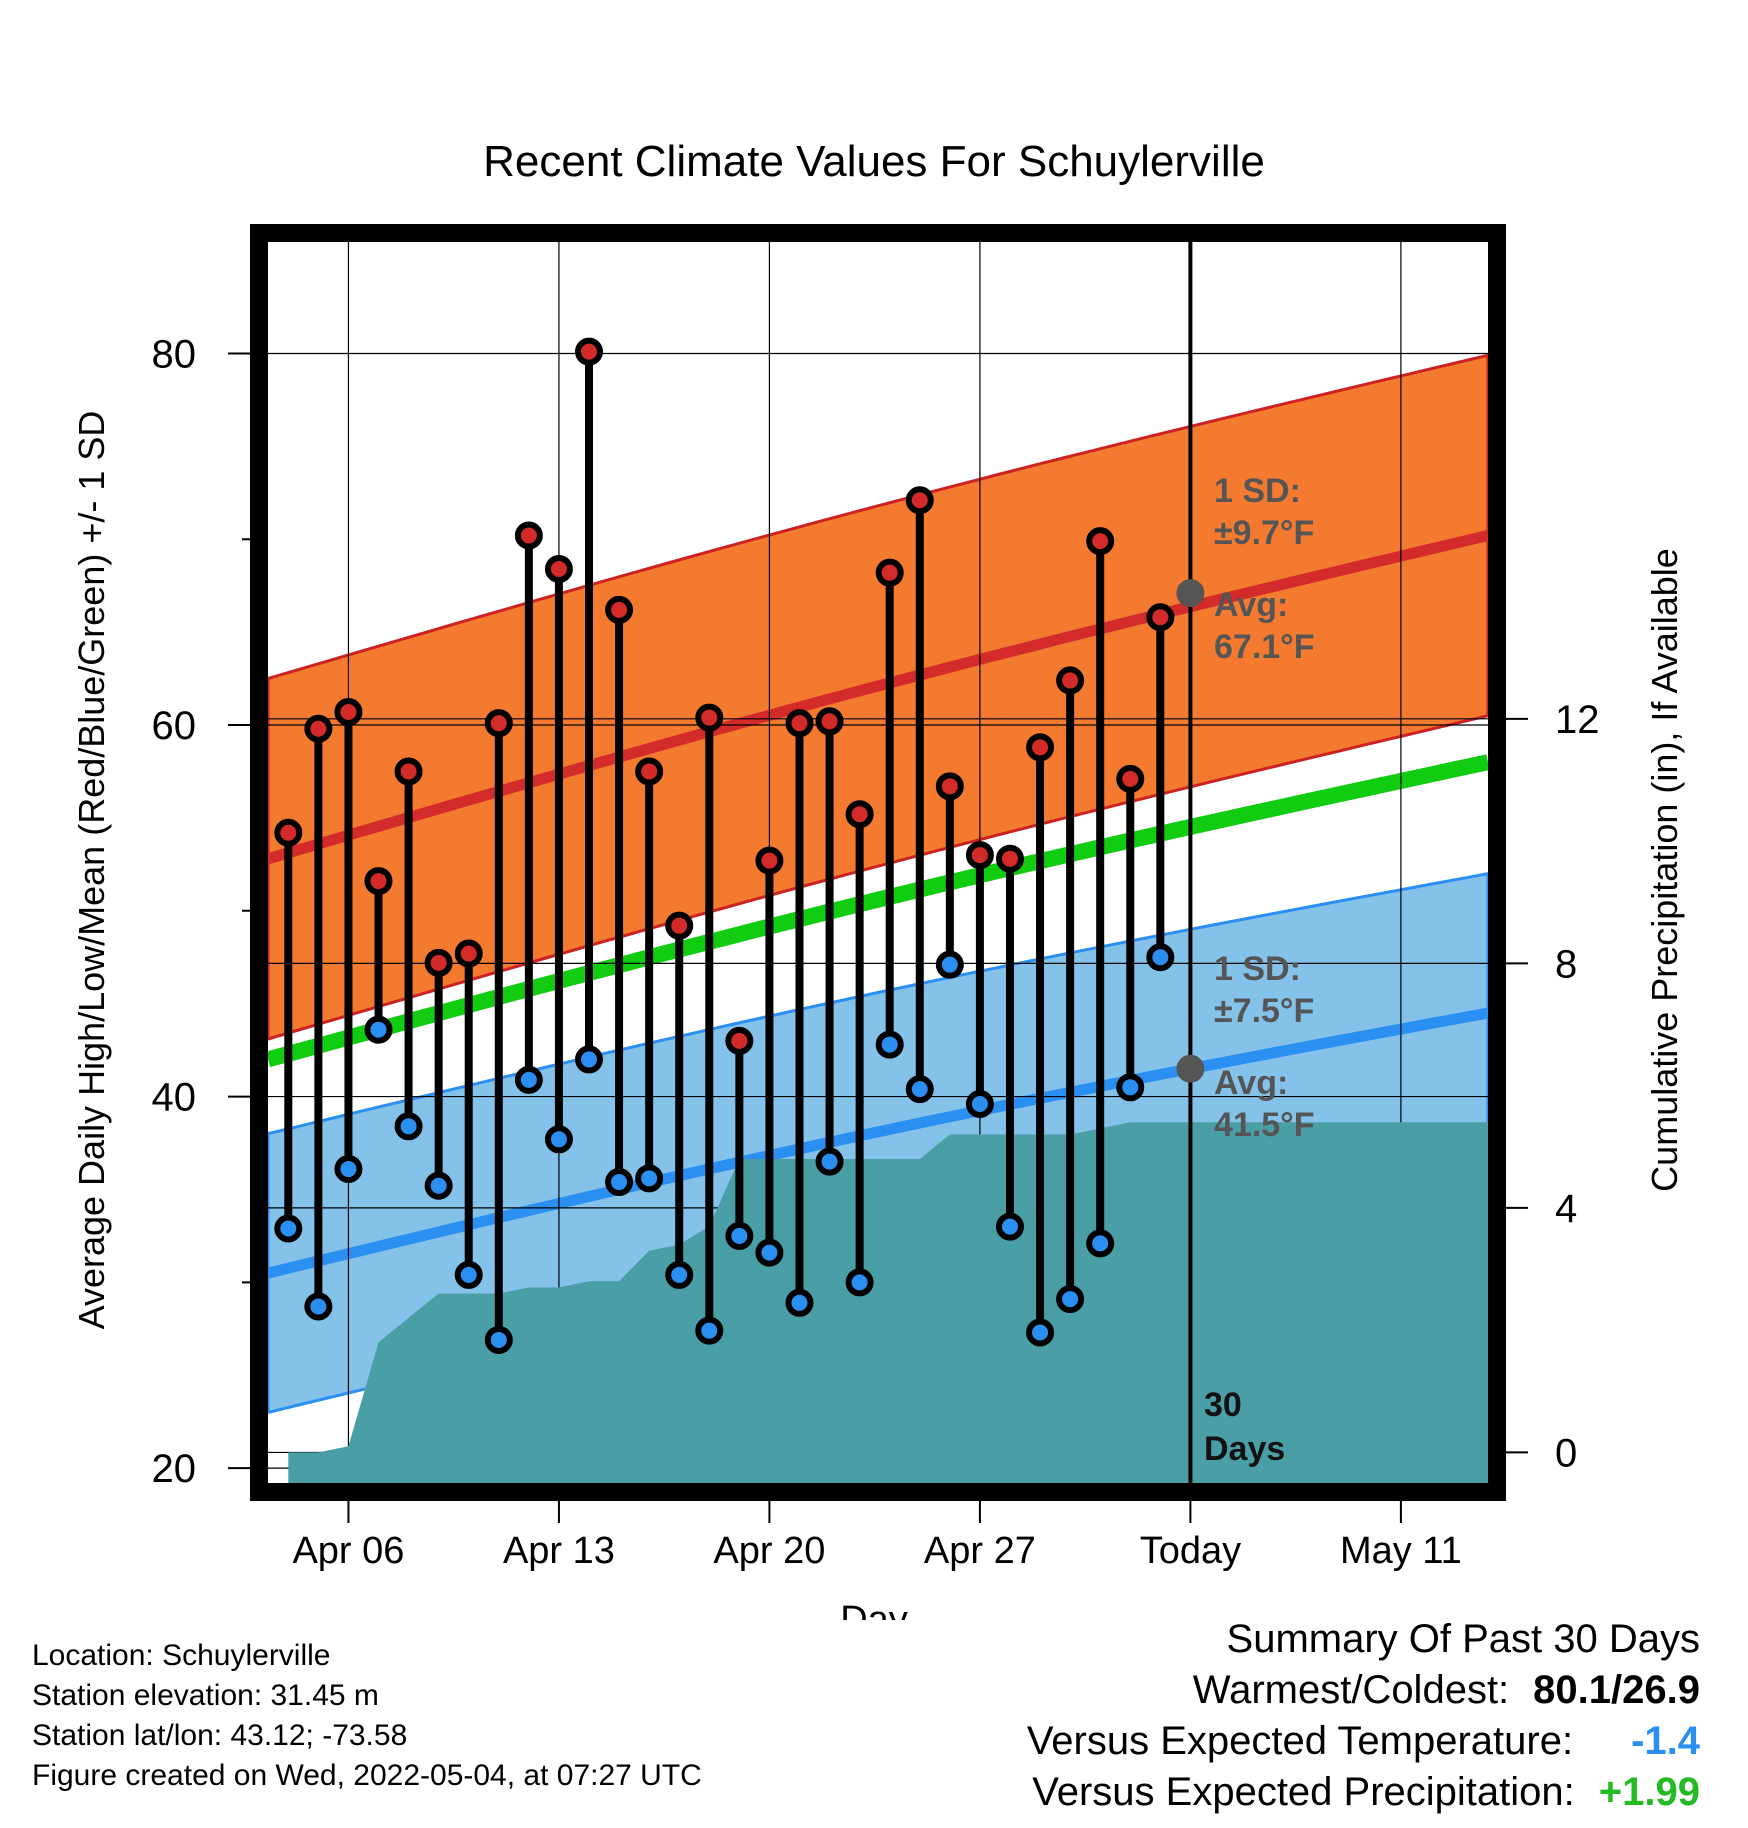  I want to click on station-elevation: Station elevation: 31.45 m, so click(205, 1695).